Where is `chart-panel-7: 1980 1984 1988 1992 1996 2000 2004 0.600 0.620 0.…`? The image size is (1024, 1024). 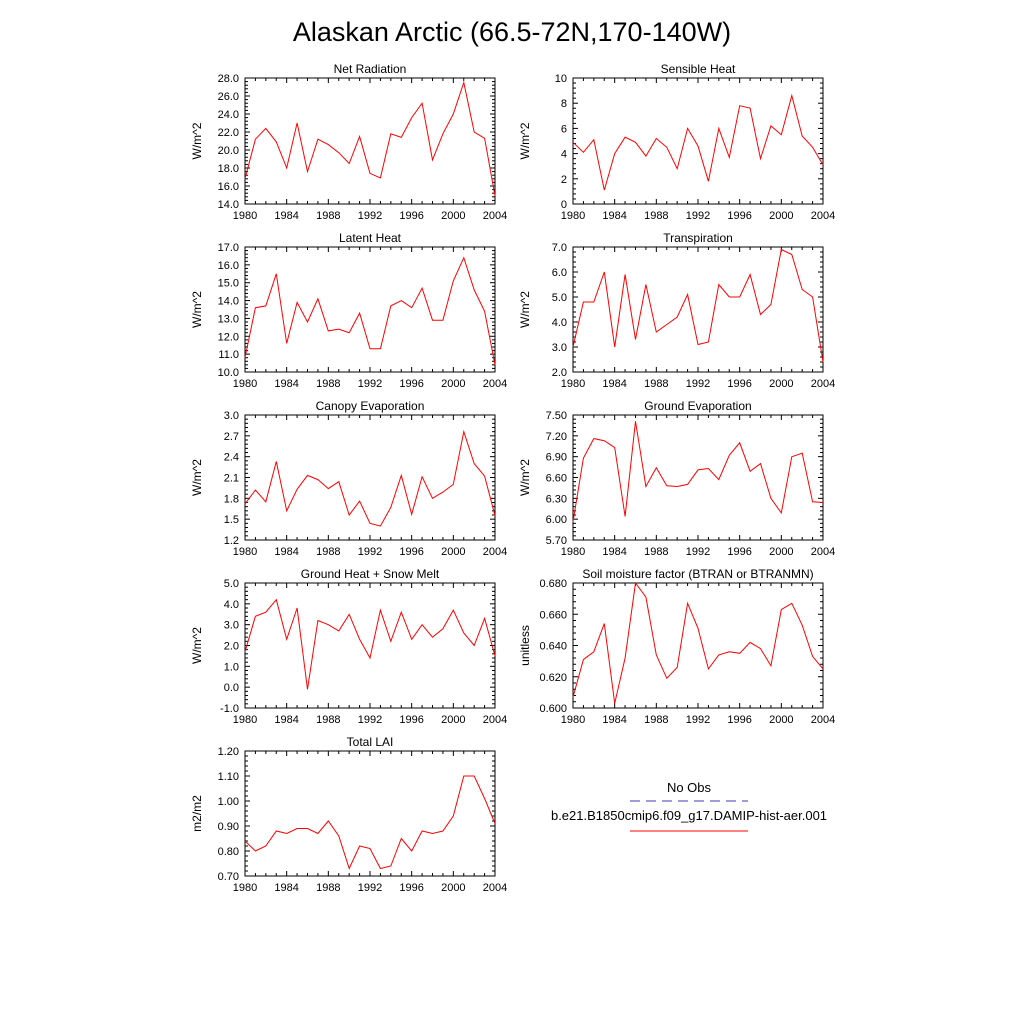
chart-panel-7: 1980 1984 1988 1992 1996 2000 2004 0.600 0.620 0.… is located at coordinates (676, 646).